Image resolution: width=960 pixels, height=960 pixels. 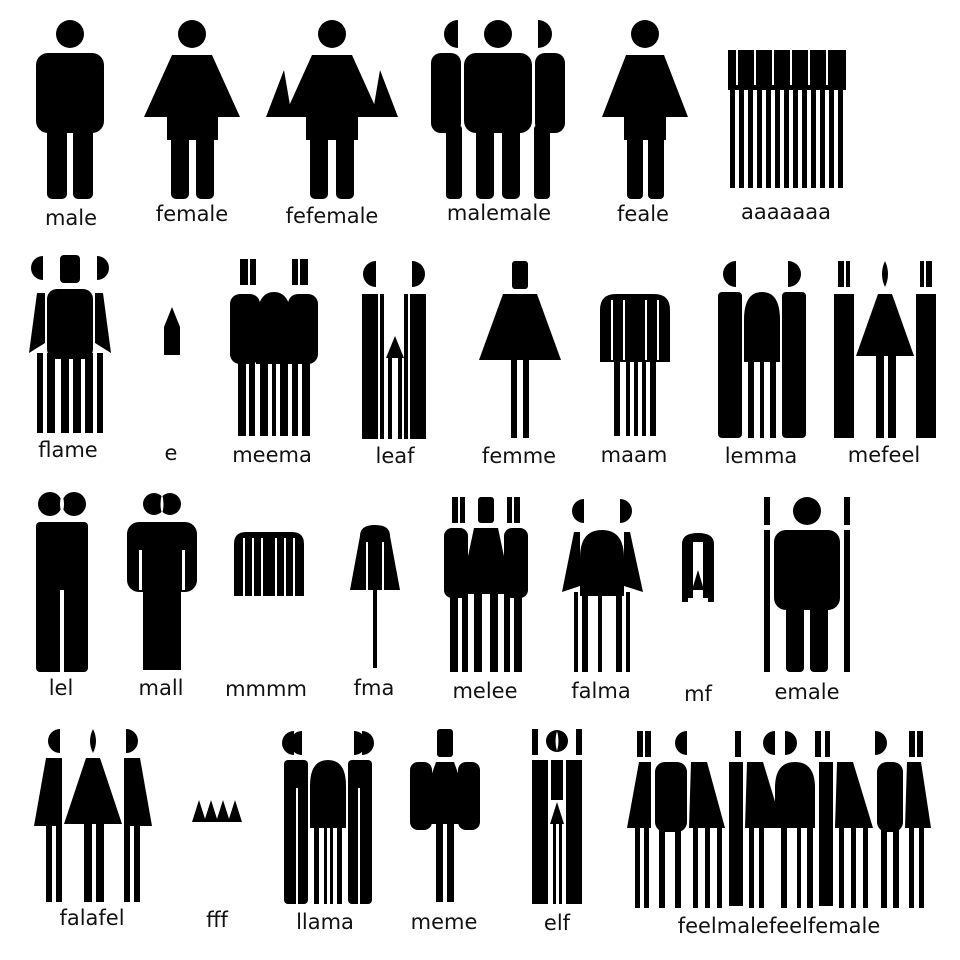 I want to click on word-label: e, so click(x=171, y=453).